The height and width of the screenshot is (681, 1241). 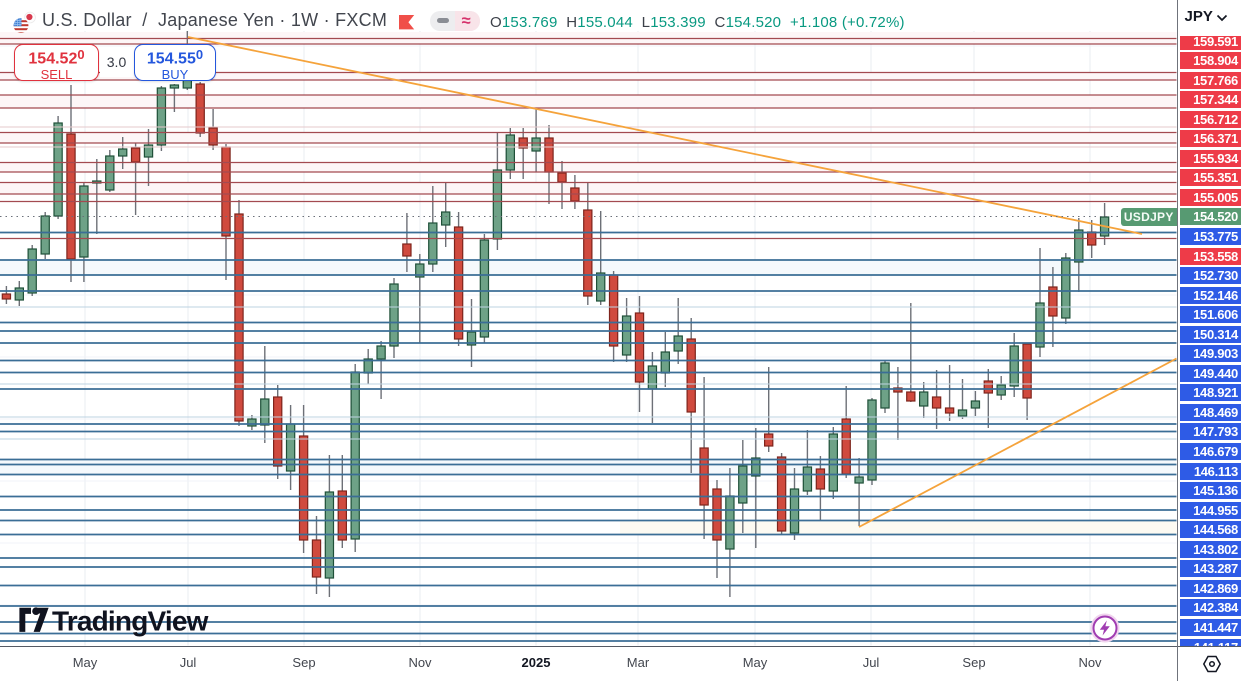 What do you see at coordinates (130, 621) in the screenshot?
I see `svg-text: TradingView` at bounding box center [130, 621].